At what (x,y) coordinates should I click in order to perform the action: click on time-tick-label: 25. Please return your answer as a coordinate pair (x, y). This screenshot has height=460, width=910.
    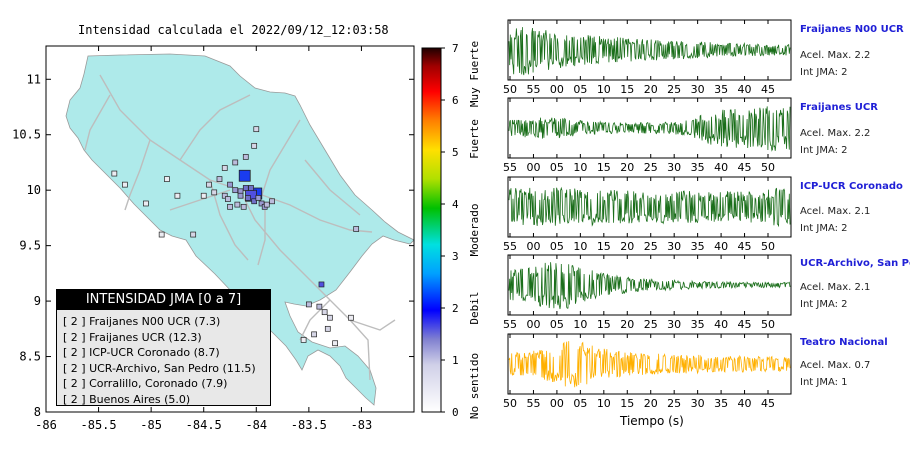
    Looking at the image, I should click on (651, 167).